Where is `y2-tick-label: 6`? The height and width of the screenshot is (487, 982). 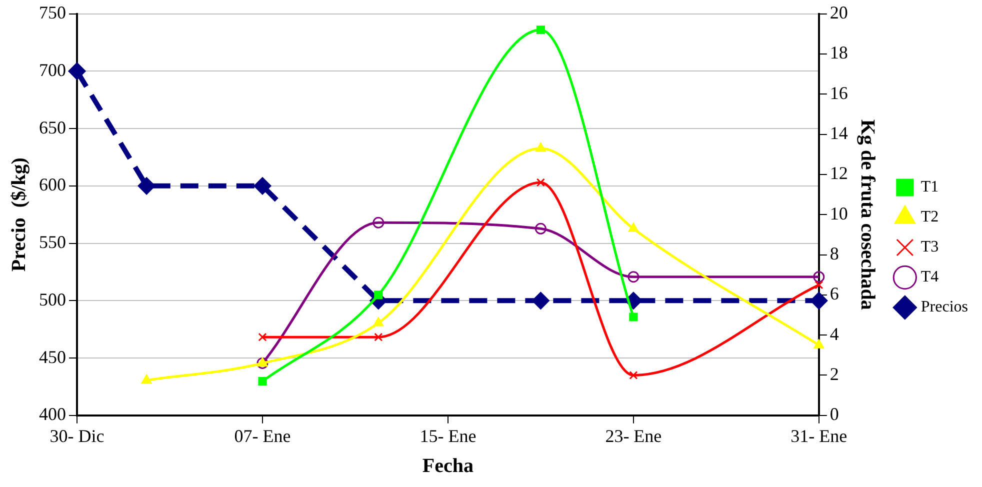
y2-tick-label: 6 is located at coordinates (834, 294).